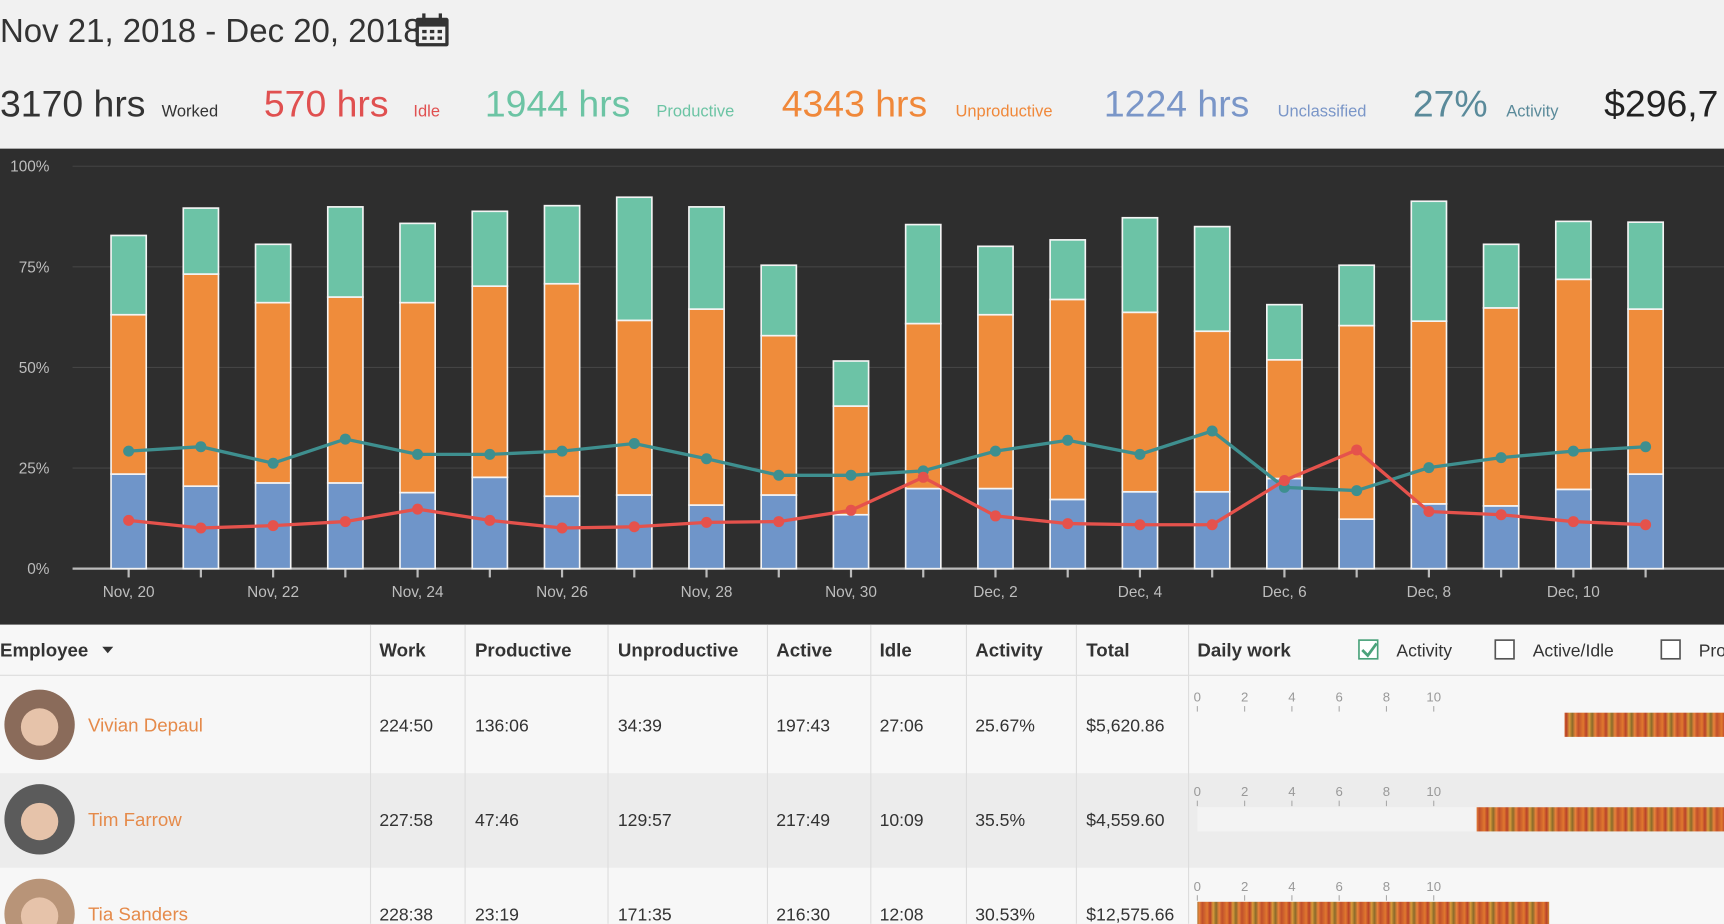  Describe the element at coordinates (1711, 651) in the screenshot. I see `toggle-label: Pro` at that location.